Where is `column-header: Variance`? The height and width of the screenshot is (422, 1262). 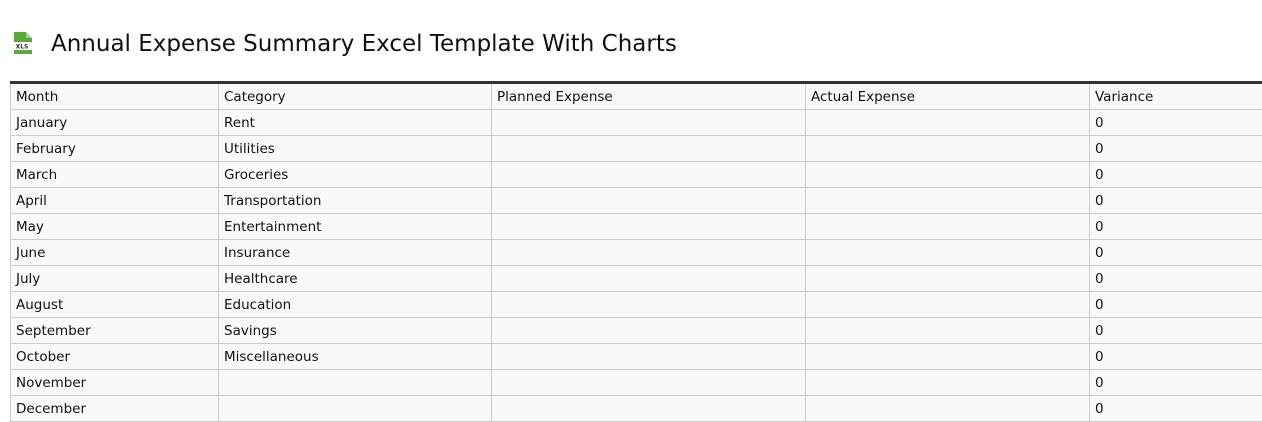 column-header: Variance is located at coordinates (1175, 96).